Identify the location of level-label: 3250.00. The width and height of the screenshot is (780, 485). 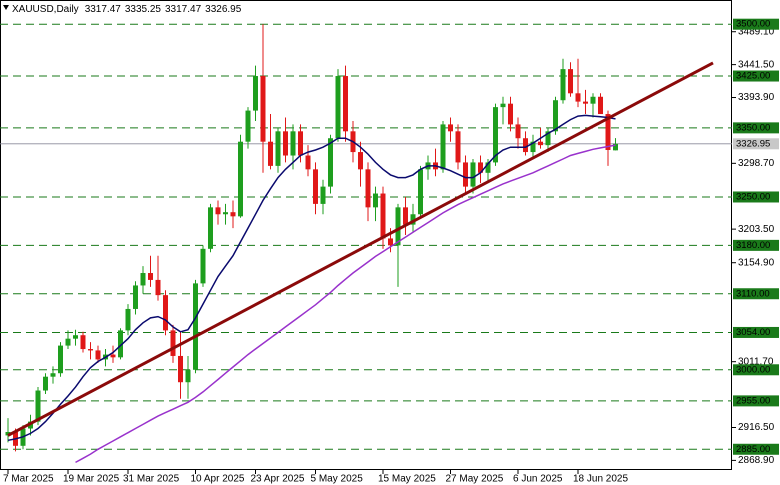
(753, 197).